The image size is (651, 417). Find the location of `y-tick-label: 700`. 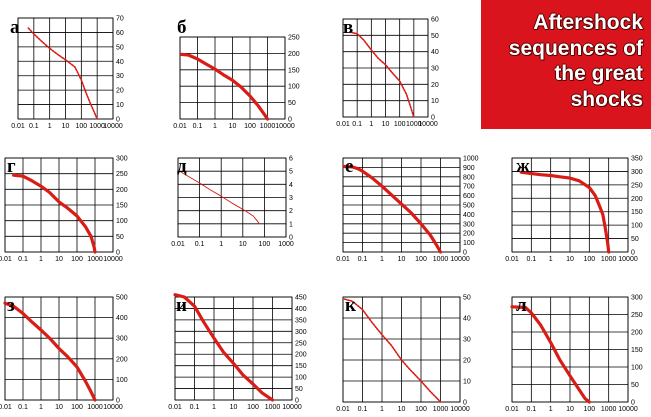

y-tick-label: 700 is located at coordinates (469, 187).